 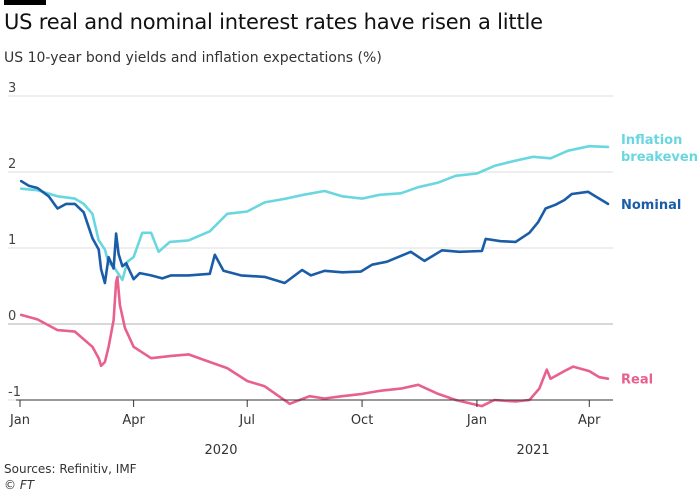 What do you see at coordinates (533, 450) in the screenshot?
I see `year-label: 2021` at bounding box center [533, 450].